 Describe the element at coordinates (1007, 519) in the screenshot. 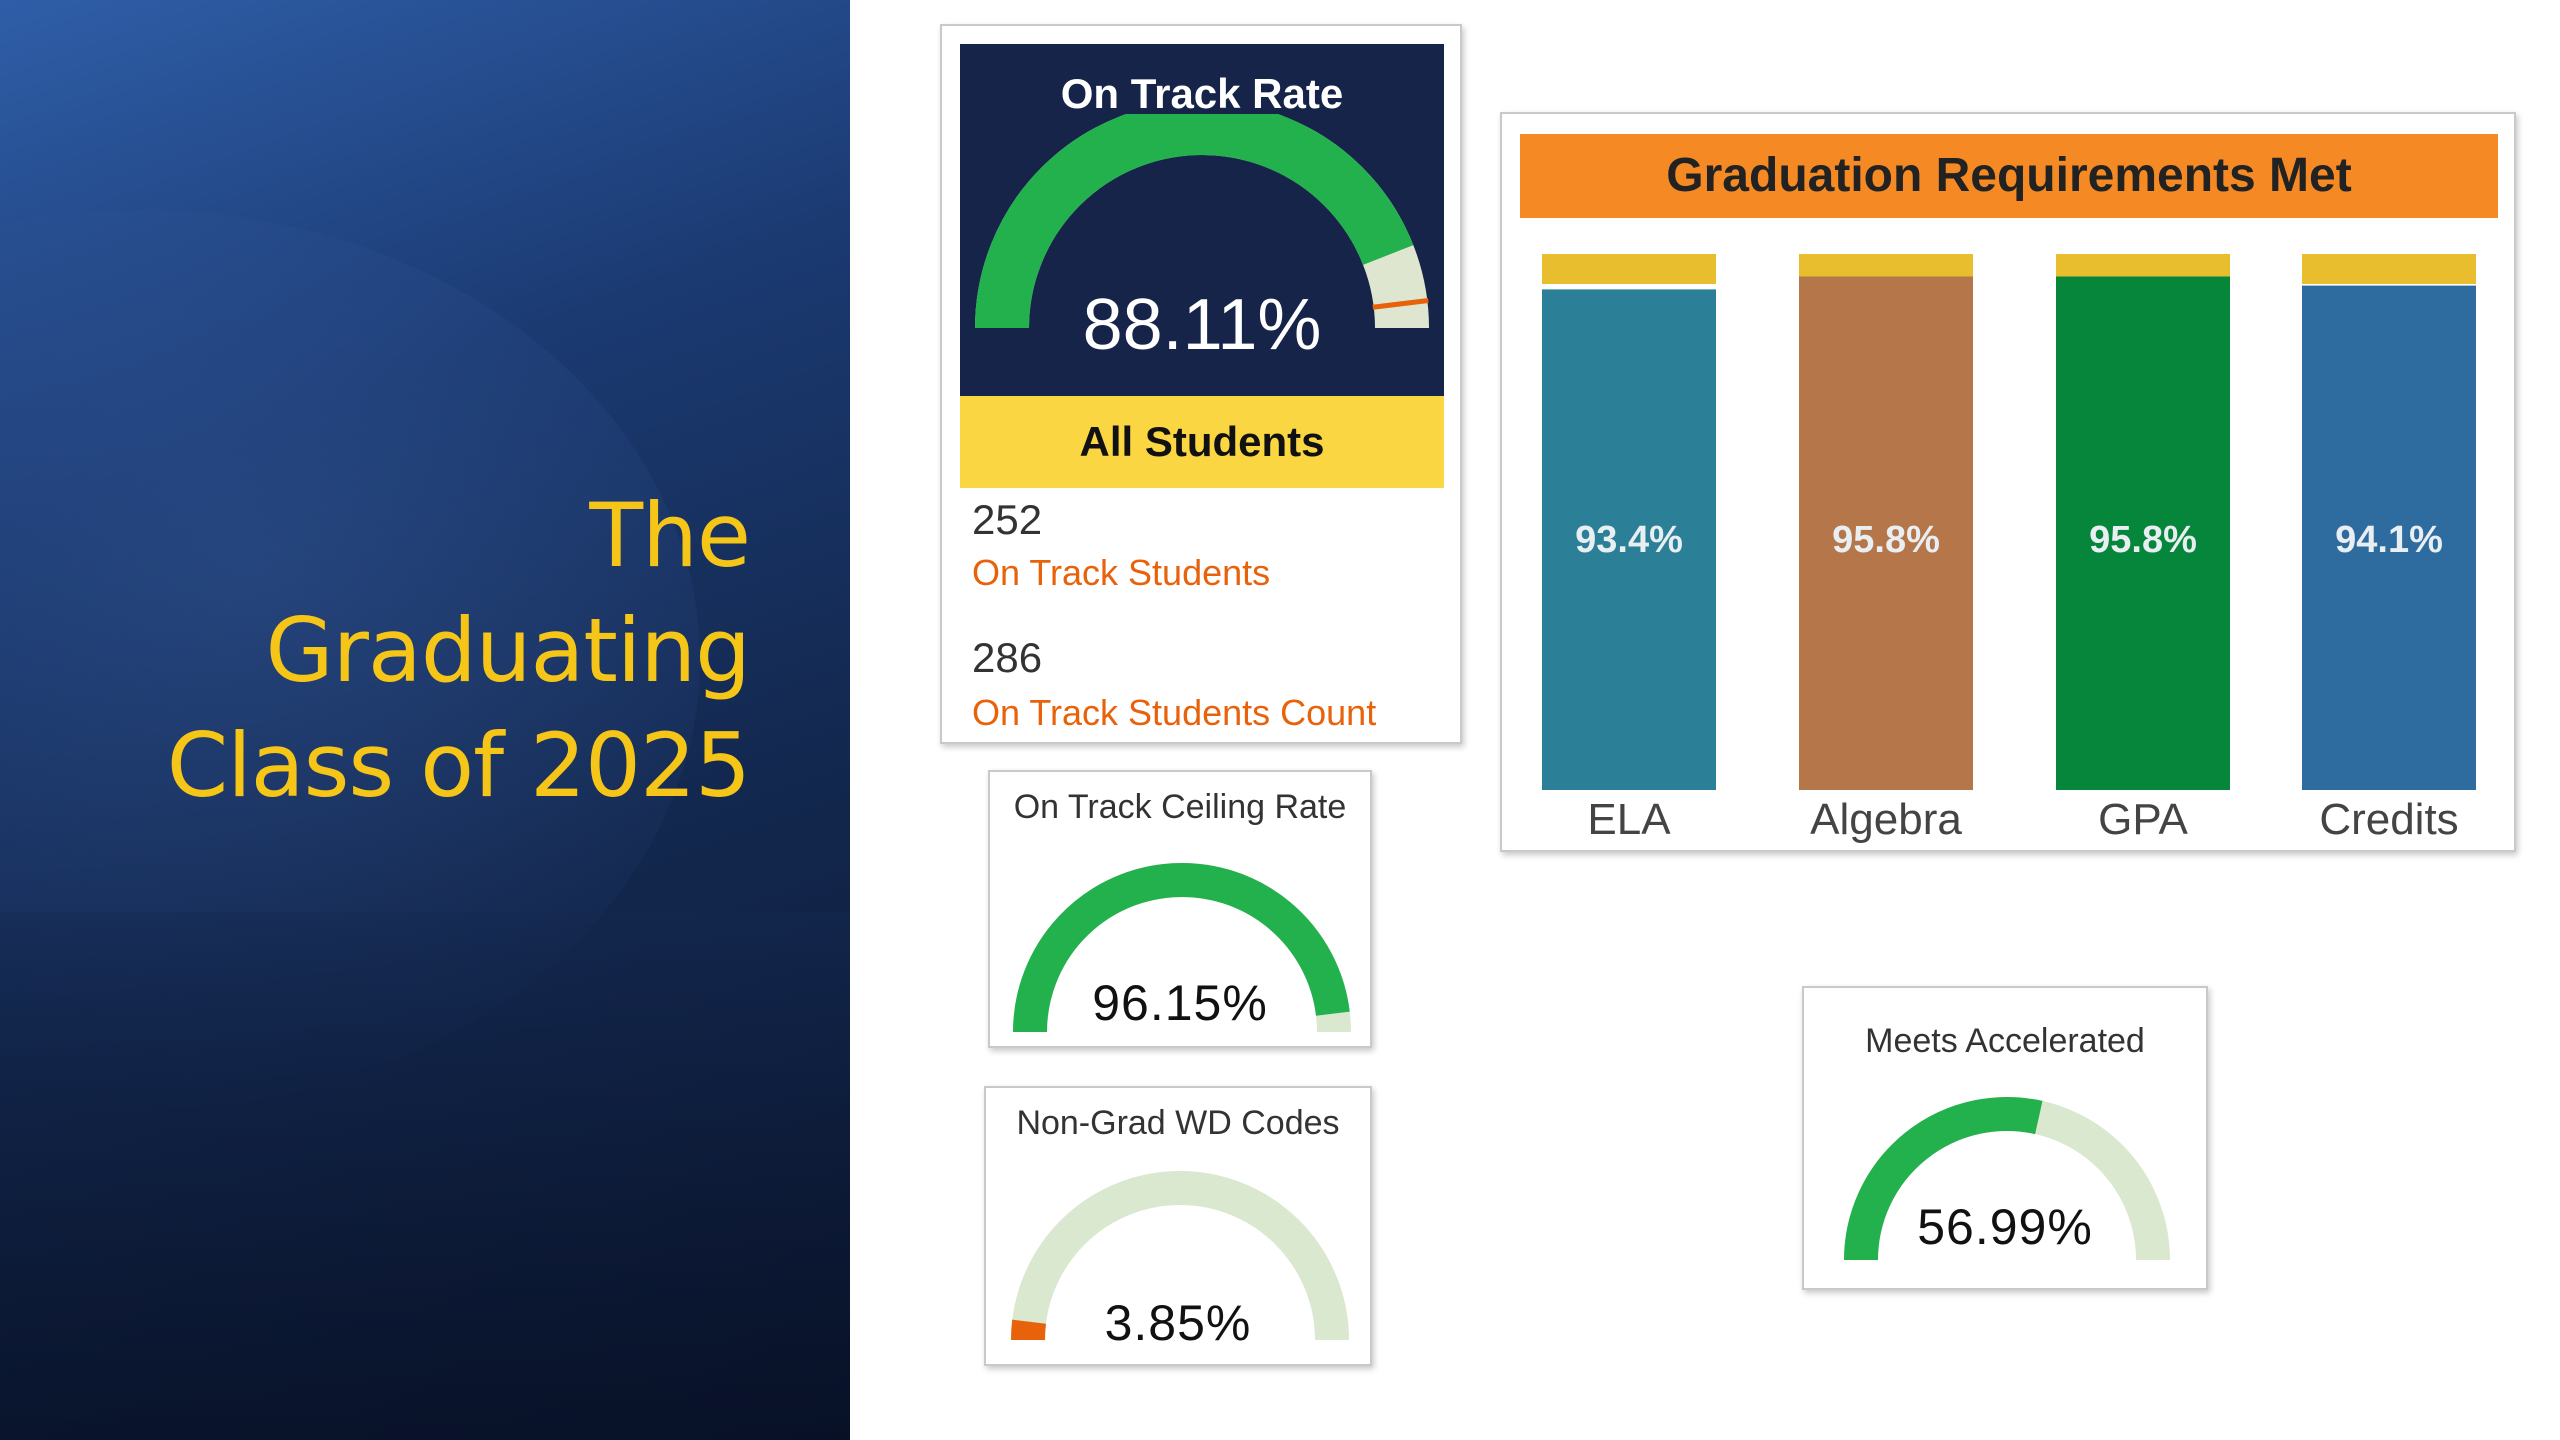

I see `on-track-students-value: 252` at that location.